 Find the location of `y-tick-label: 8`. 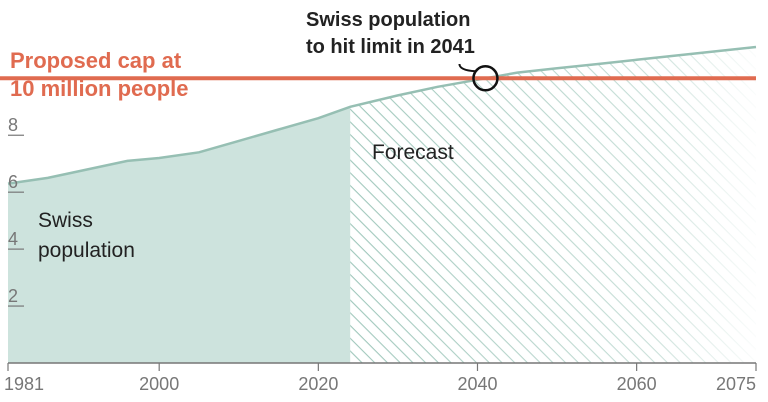

y-tick-label: 8 is located at coordinates (13, 125).